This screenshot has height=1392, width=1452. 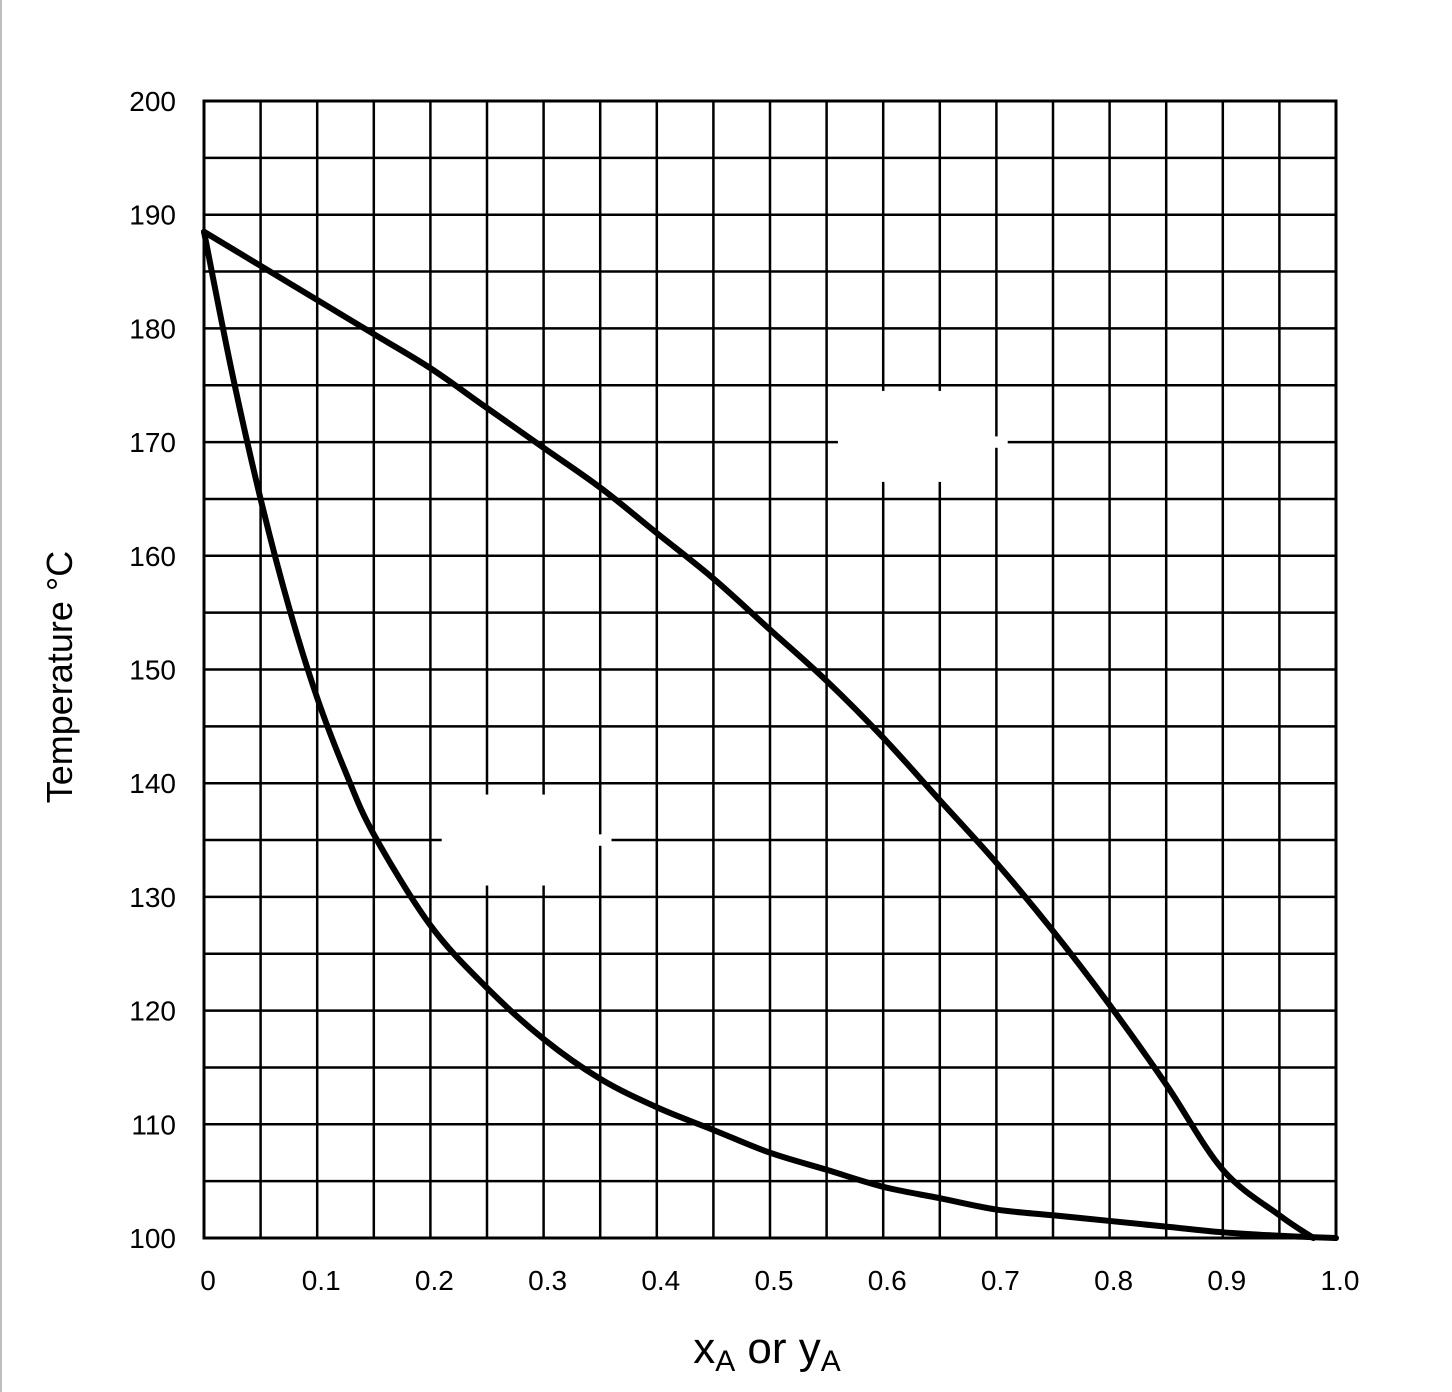 What do you see at coordinates (704, 1348) in the screenshot?
I see `x-axis-label-x: x` at bounding box center [704, 1348].